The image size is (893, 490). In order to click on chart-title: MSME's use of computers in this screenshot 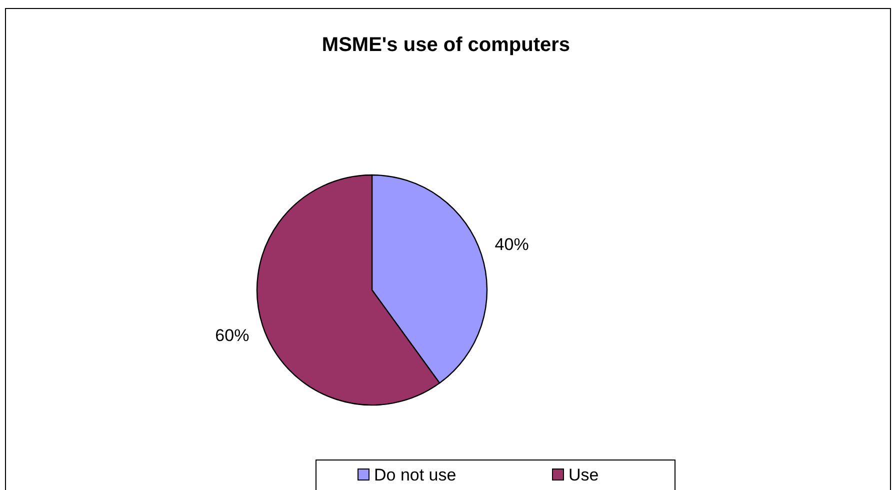, I will do `click(446, 45)`.